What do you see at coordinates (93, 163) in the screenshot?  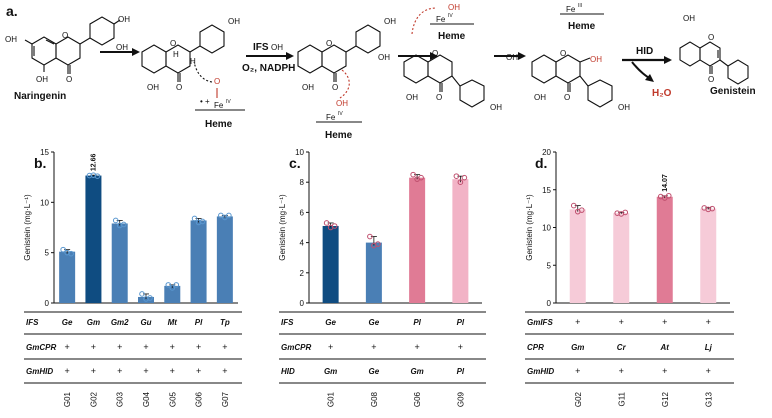 I see `value-label: 12.66` at bounding box center [93, 163].